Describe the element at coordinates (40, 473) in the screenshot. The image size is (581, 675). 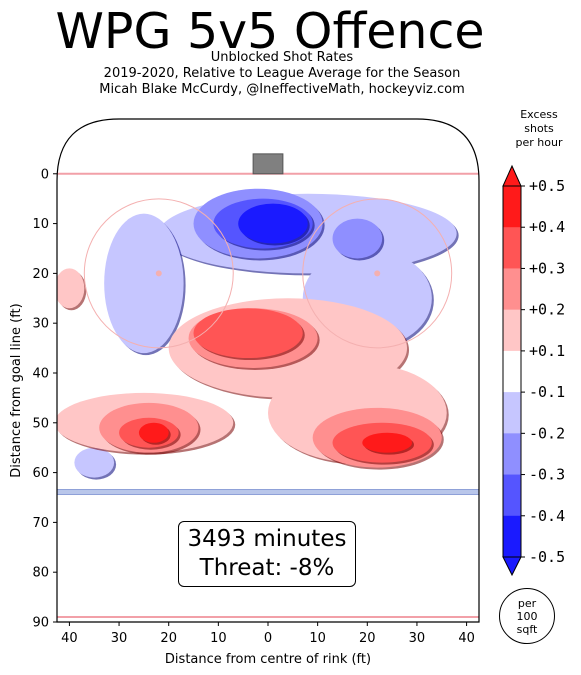
I see `y-tick-label: 60` at that location.